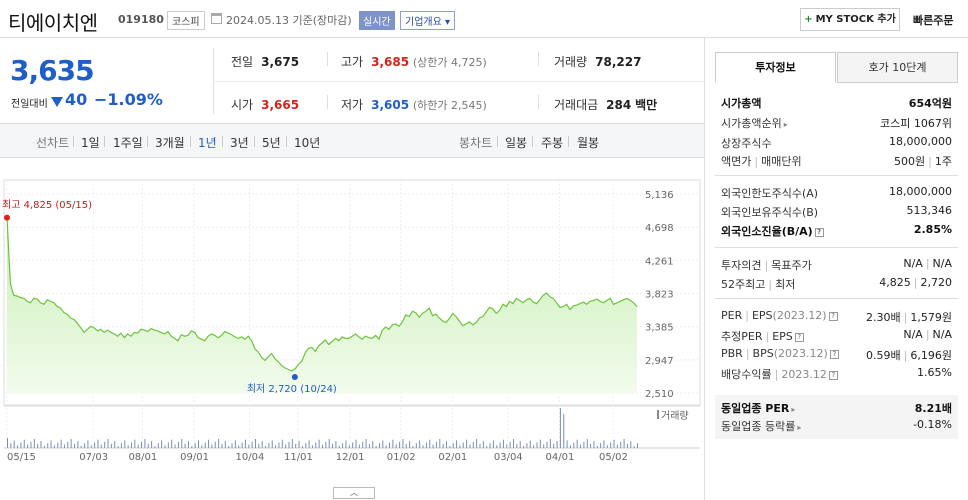  Describe the element at coordinates (128, 143) in the screenshot. I see `tab-1w: 1주일` at that location.